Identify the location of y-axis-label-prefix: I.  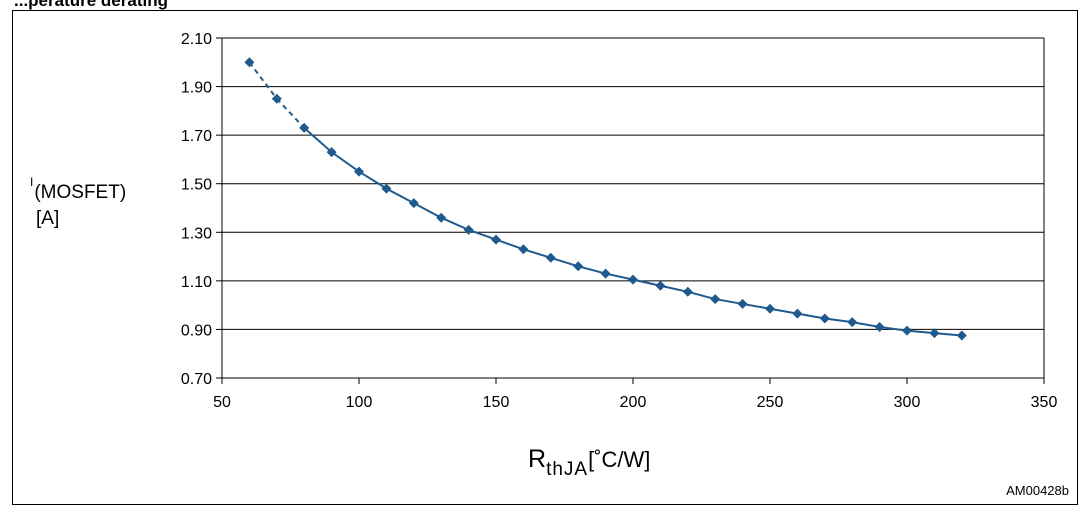
(32, 182).